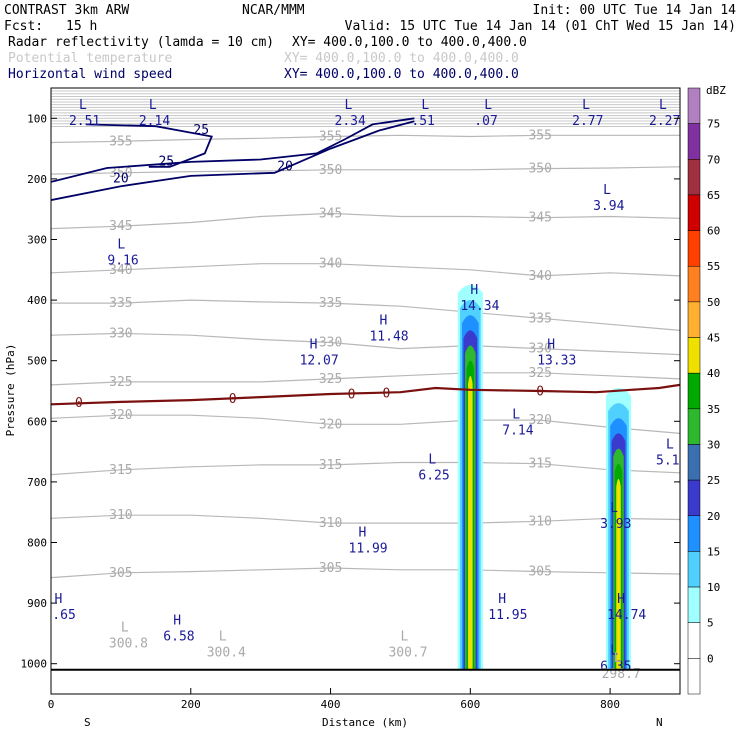 The width and height of the screenshot is (740, 740). What do you see at coordinates (365, 394) in the screenshot?
I see `freezing-level-line` at bounding box center [365, 394].